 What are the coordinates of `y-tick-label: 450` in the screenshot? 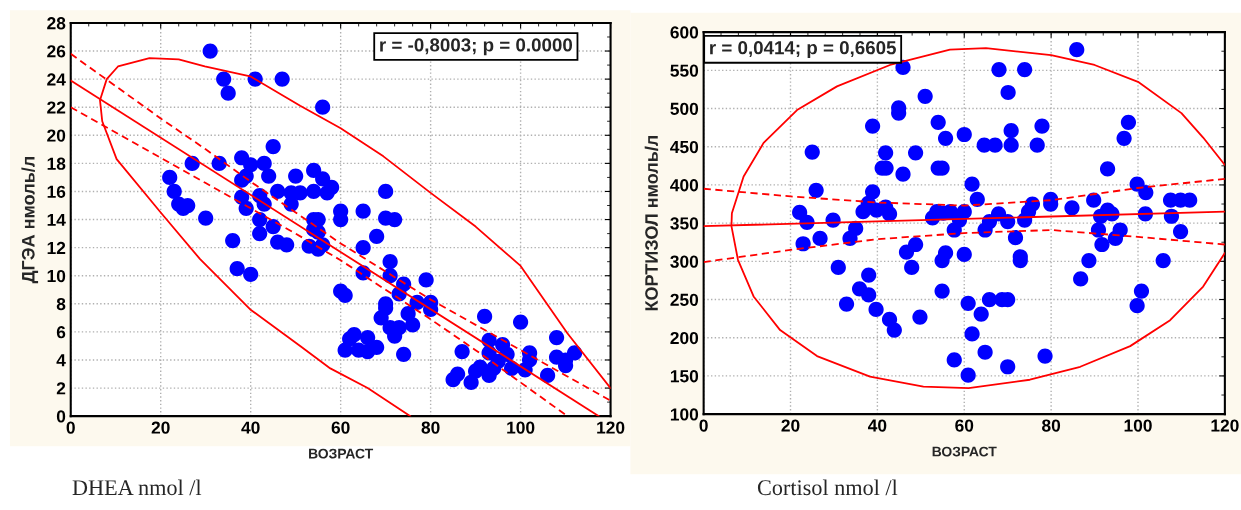 It's located at (684, 147).